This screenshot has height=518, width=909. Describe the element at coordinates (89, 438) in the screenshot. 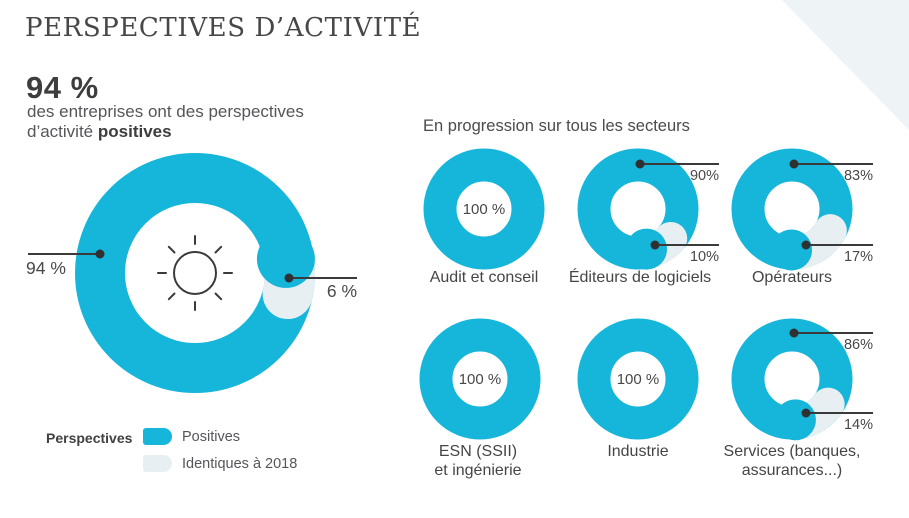

I see `legend-title: Perspectives` at that location.